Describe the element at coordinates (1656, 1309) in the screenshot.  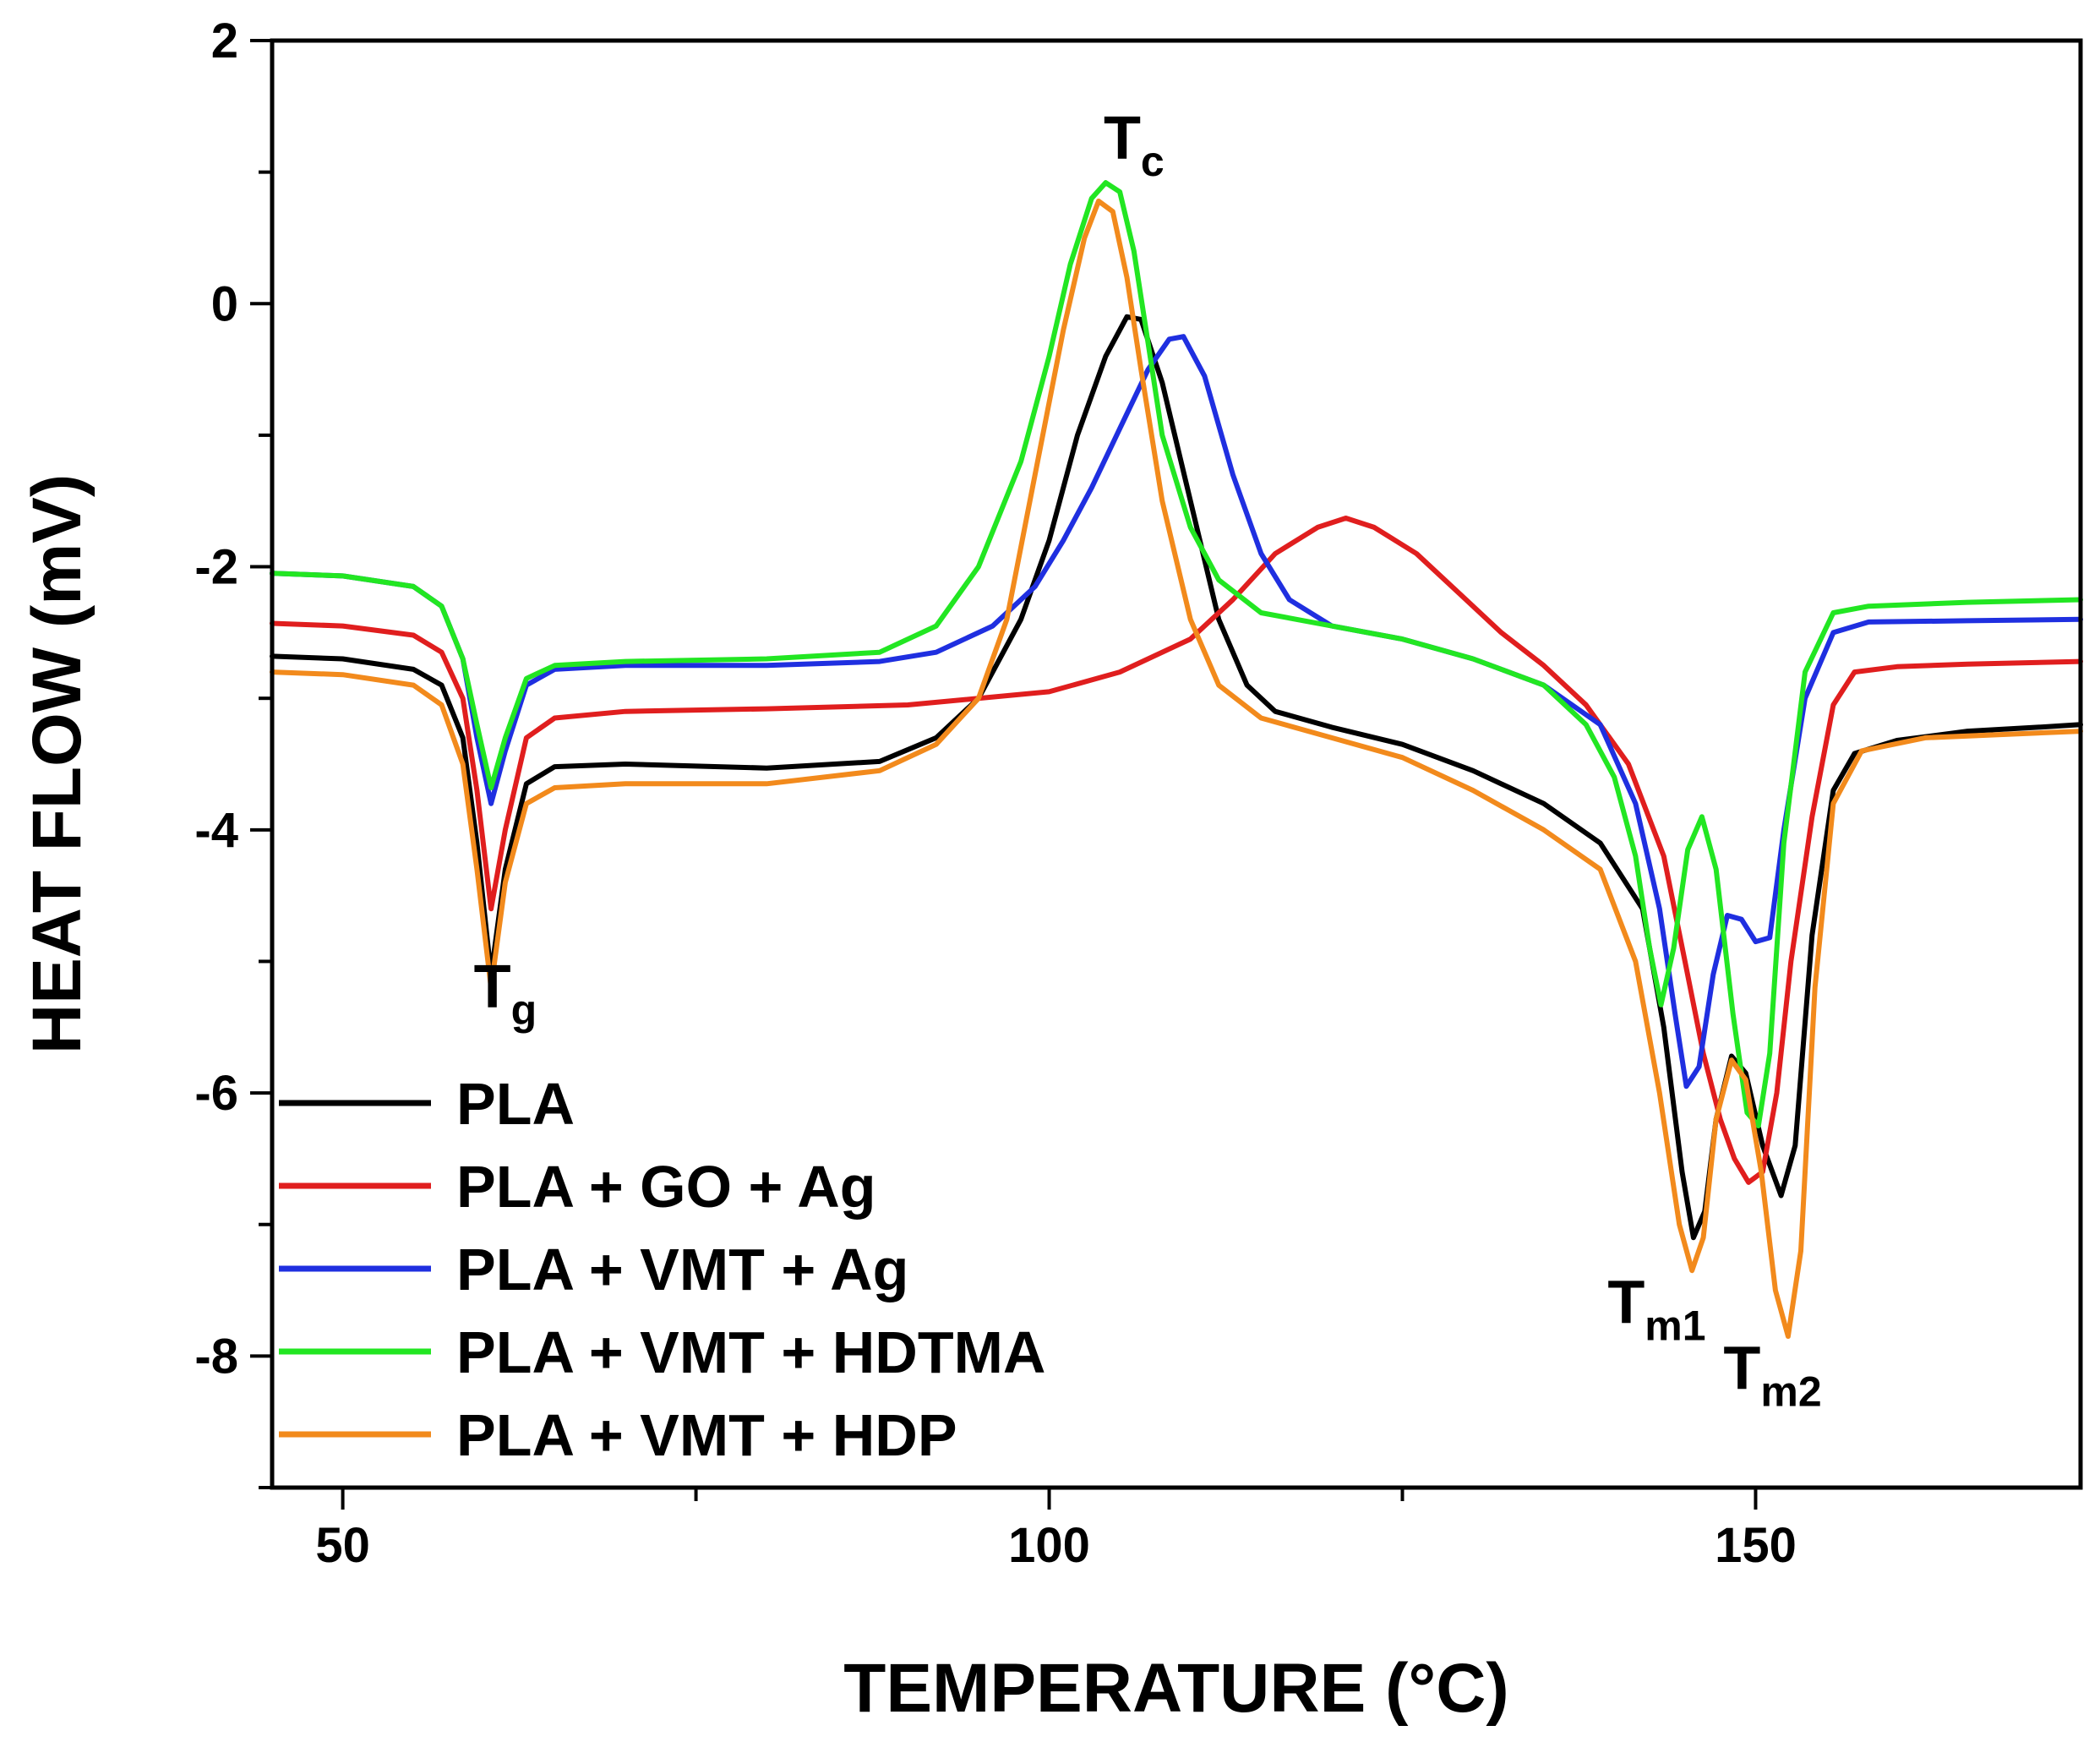
I see `annotation-tm1: Tm1` at that location.